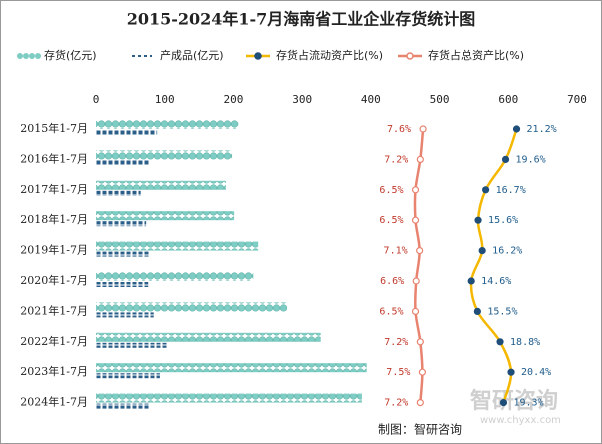 The width and height of the screenshot is (602, 444). Describe the element at coordinates (508, 99) in the screenshot. I see `x-tick-label: 600` at that location.